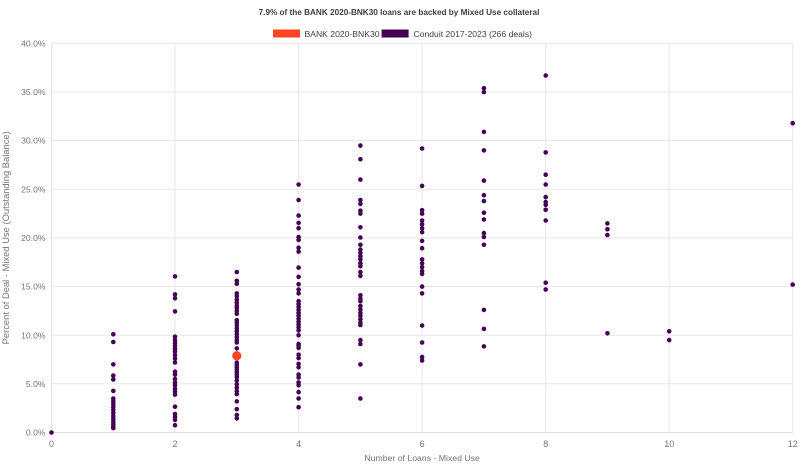 This screenshot has width=800, height=467. What do you see at coordinates (545, 444) in the screenshot?
I see `svg-text: 8` at bounding box center [545, 444].